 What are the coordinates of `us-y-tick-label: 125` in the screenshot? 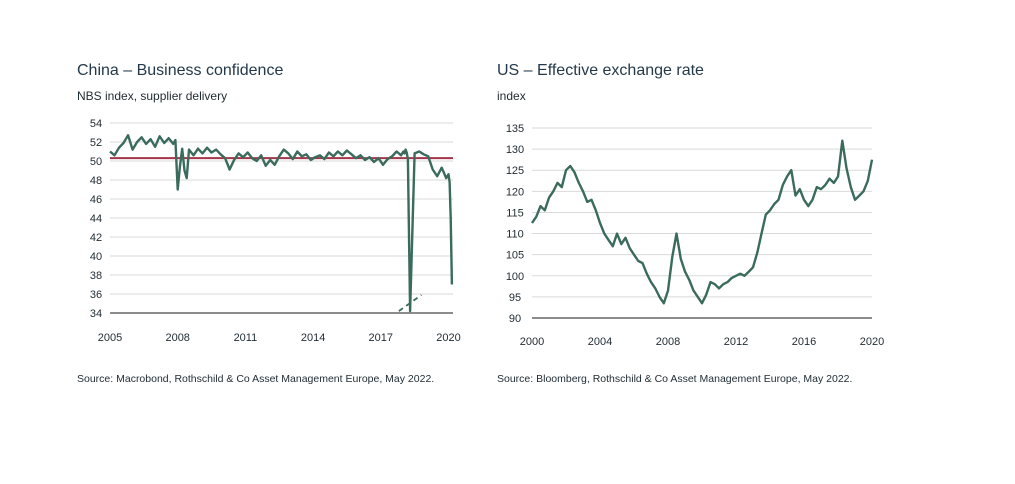 It's located at (515, 171).